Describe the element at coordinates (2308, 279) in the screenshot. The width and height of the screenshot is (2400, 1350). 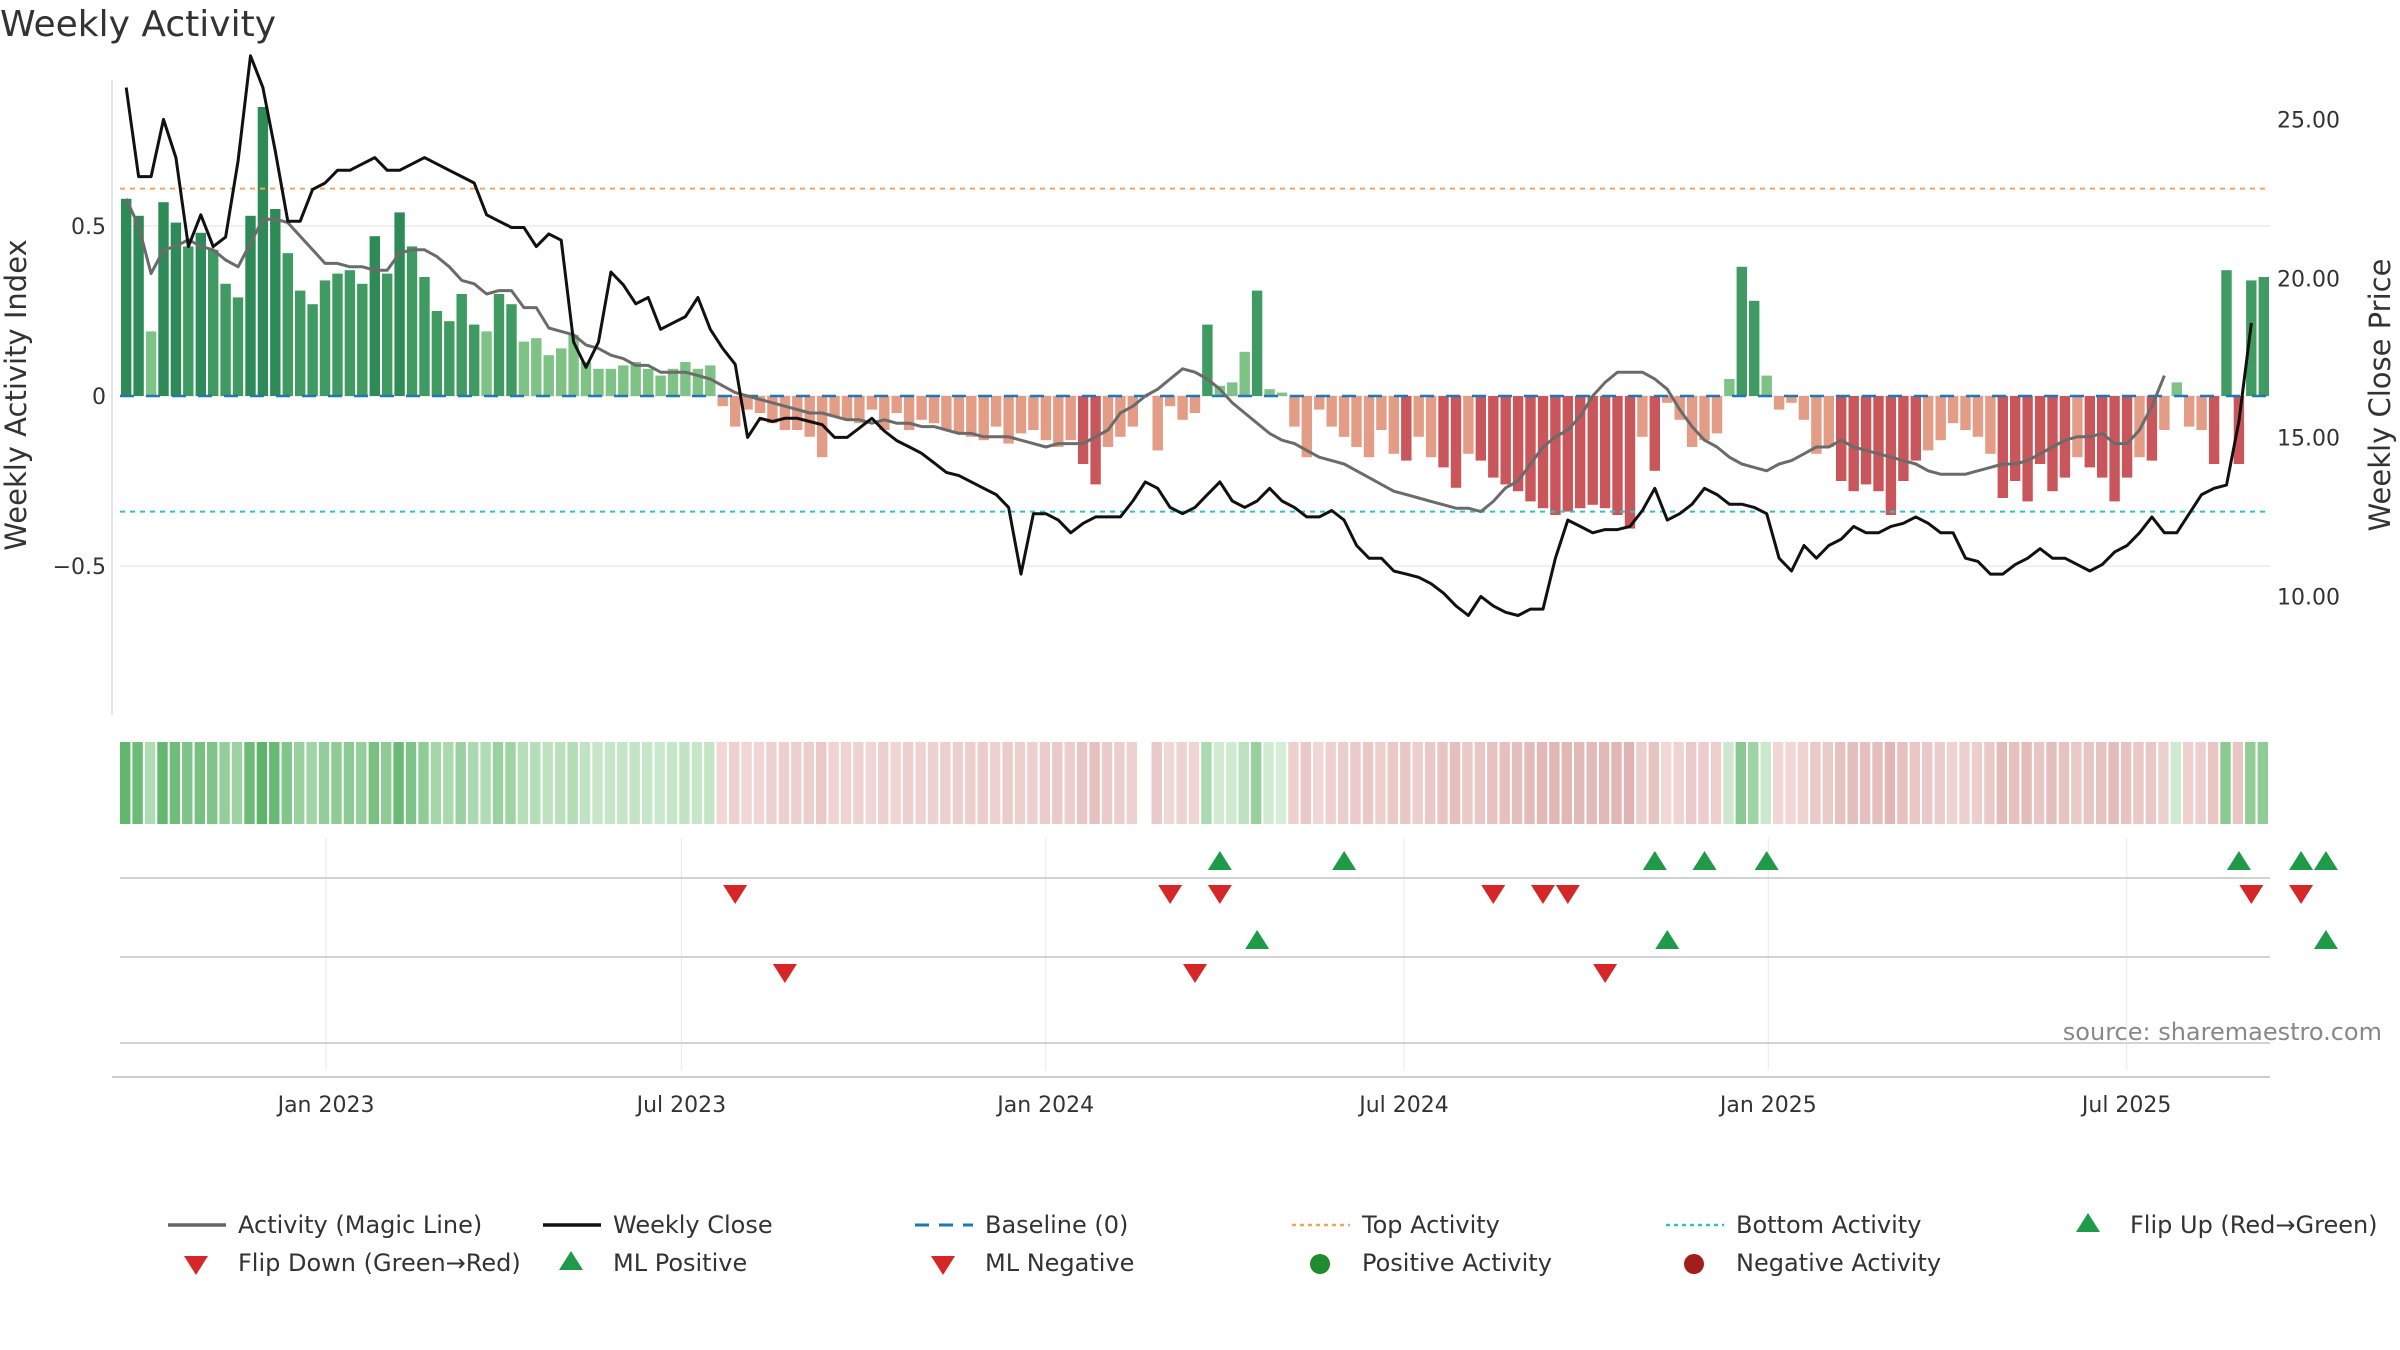
I see `y-right-tick-label: 20.00` at that location.